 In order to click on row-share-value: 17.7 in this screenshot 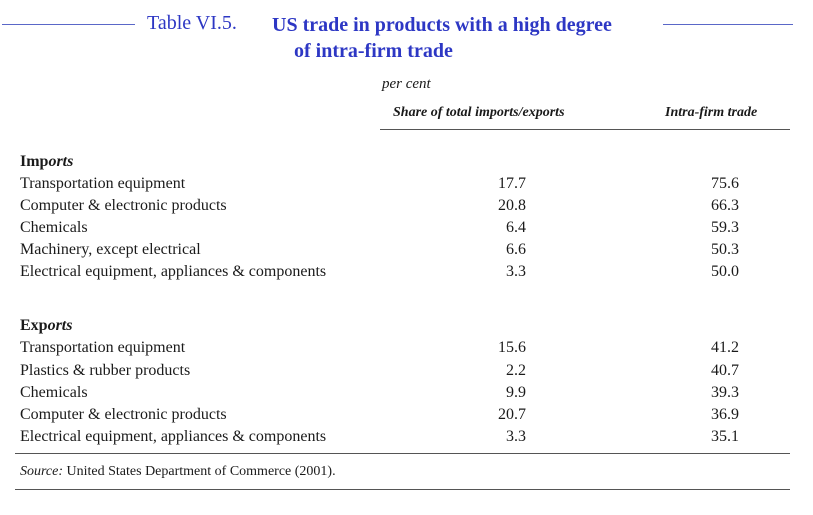, I will do `click(512, 183)`.